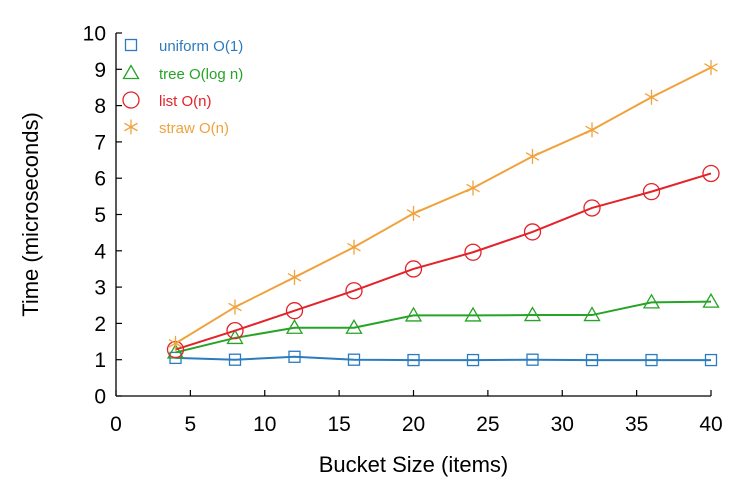  I want to click on y-tick-label: 5, so click(100, 215).